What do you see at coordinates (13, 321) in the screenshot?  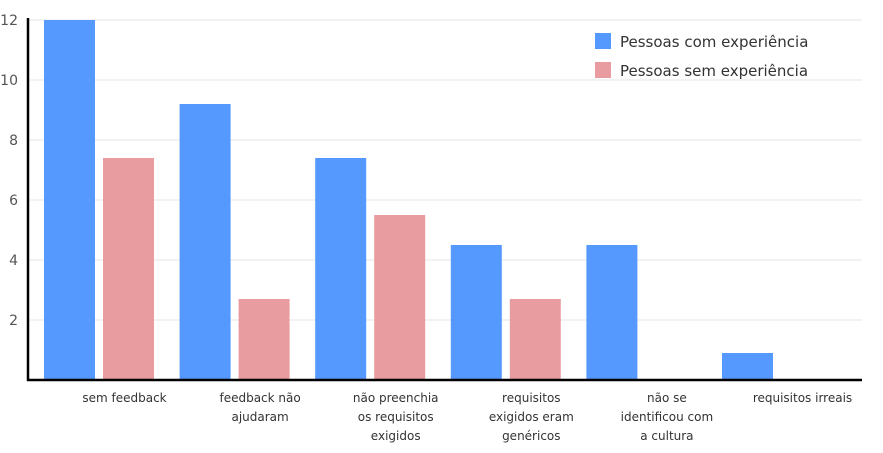 I see `y-tick-label: 2` at bounding box center [13, 321].